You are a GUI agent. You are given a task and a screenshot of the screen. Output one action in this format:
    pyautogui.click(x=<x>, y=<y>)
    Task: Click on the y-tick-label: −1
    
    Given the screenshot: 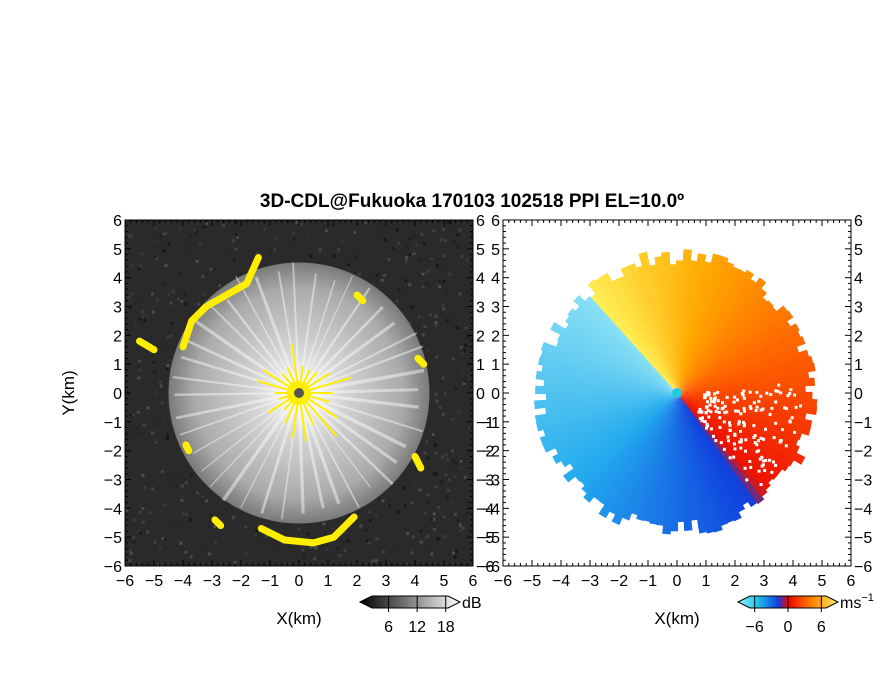 What is the action you would take?
    pyautogui.click(x=491, y=423)
    